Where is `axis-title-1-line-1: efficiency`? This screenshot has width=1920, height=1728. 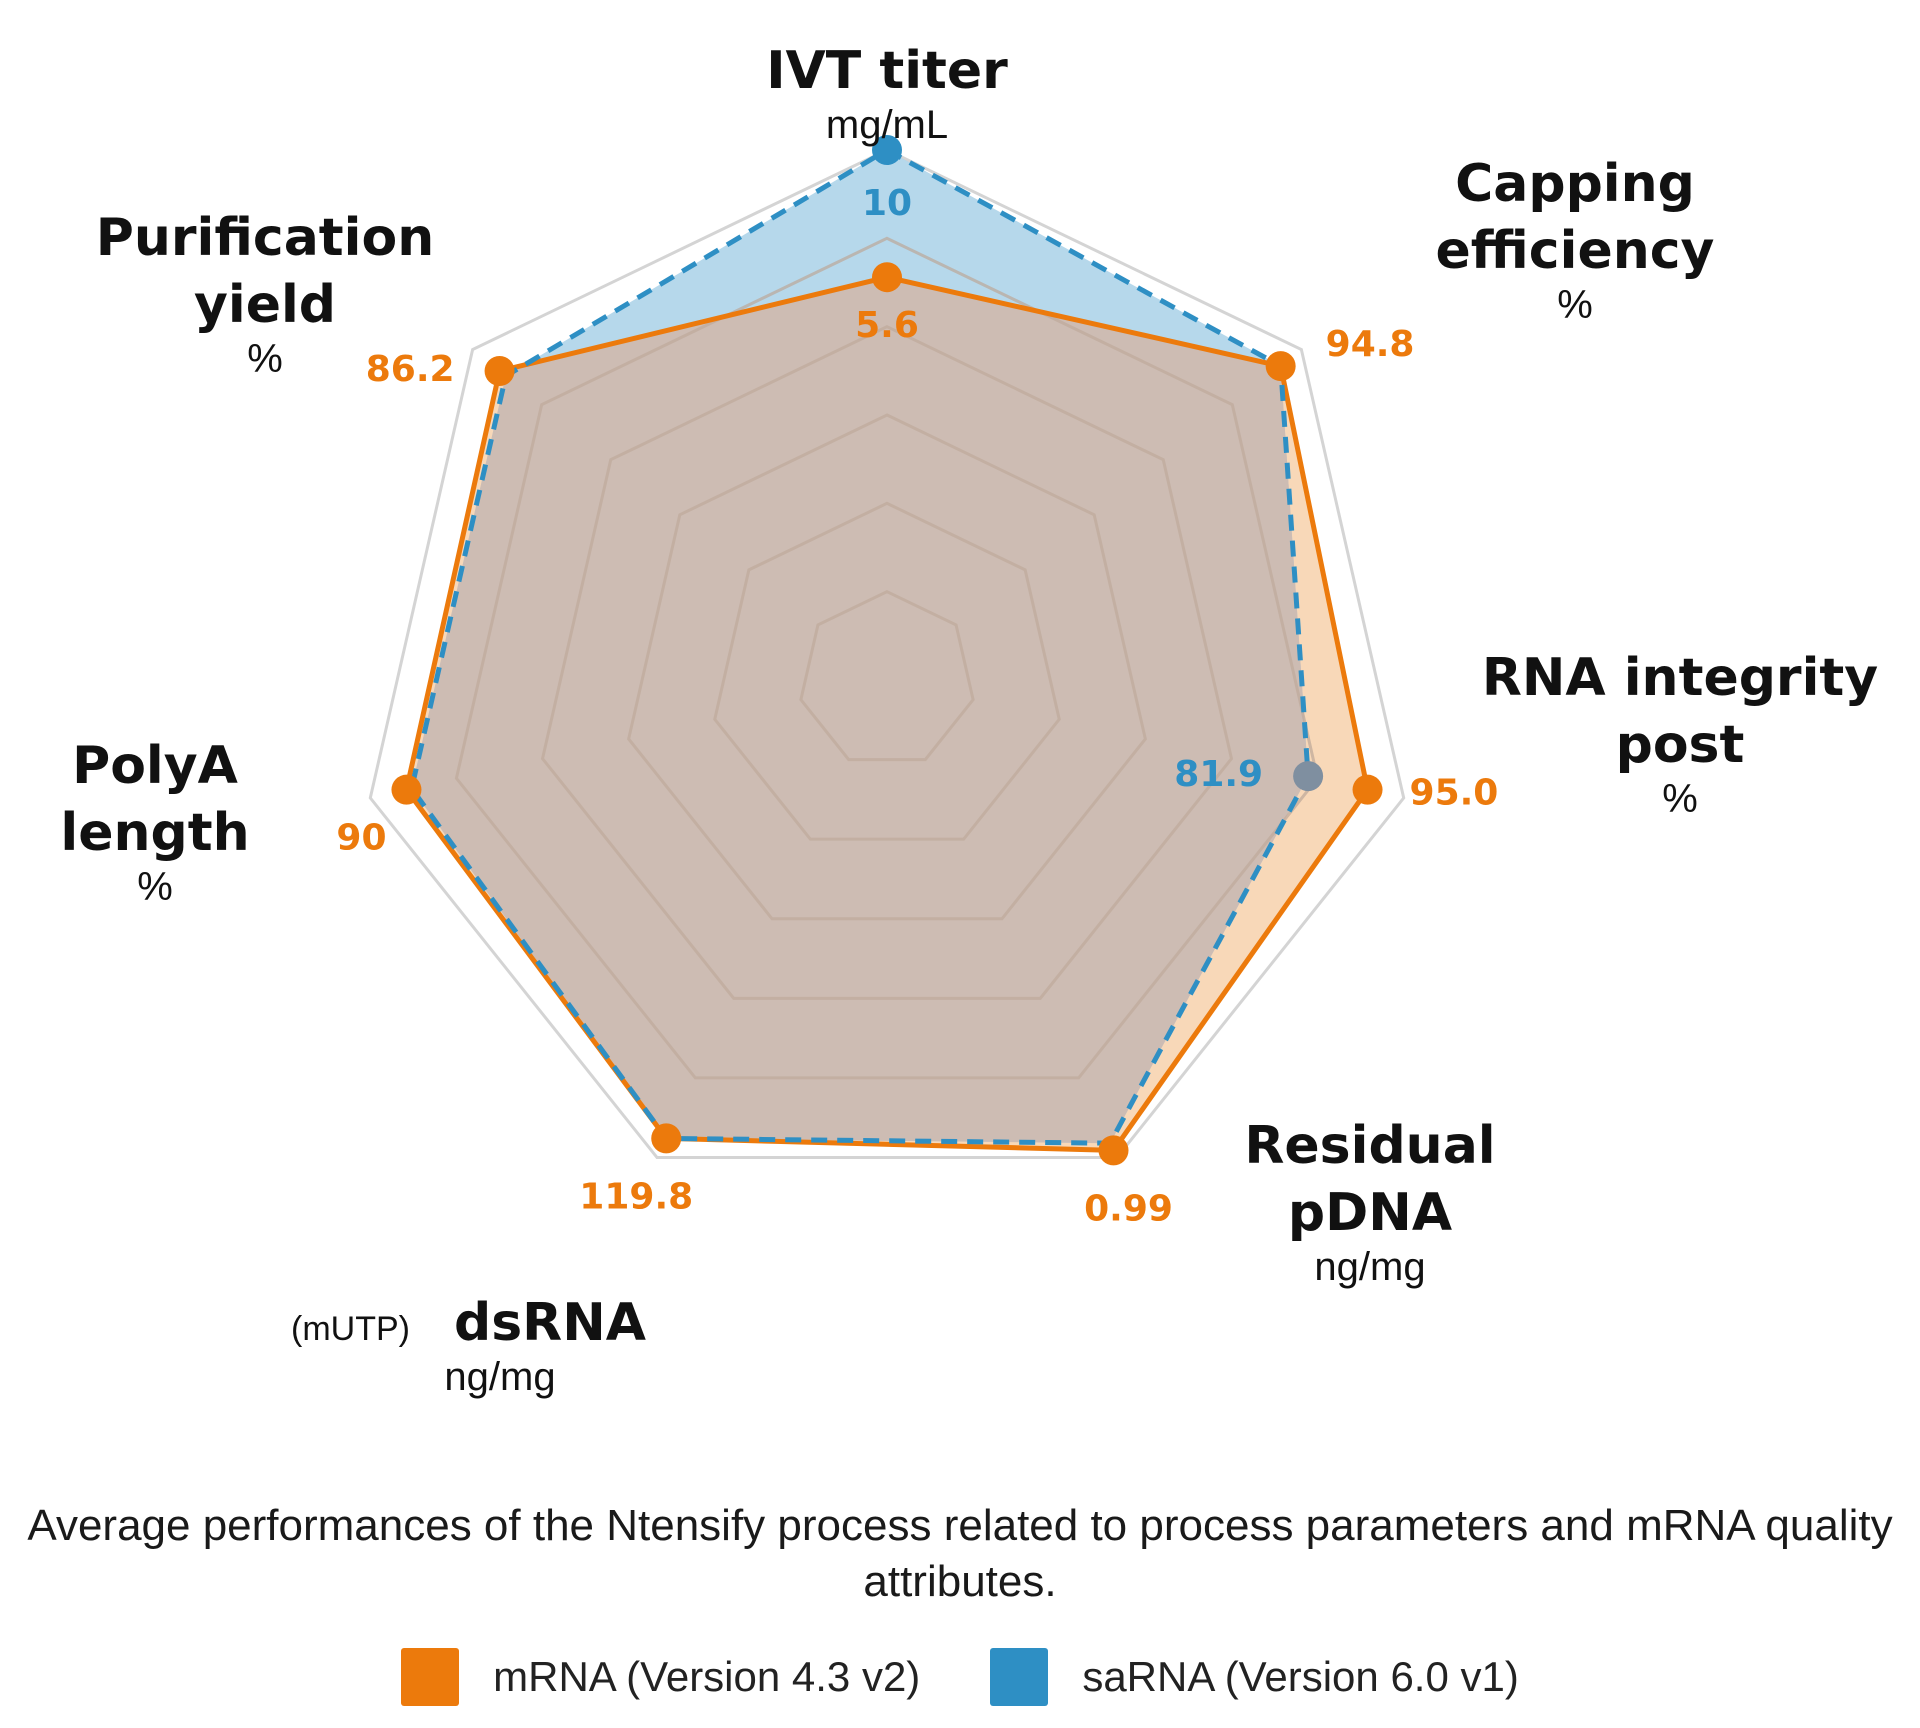
axis-title-1-line-1: efficiency is located at coordinates (1575, 251).